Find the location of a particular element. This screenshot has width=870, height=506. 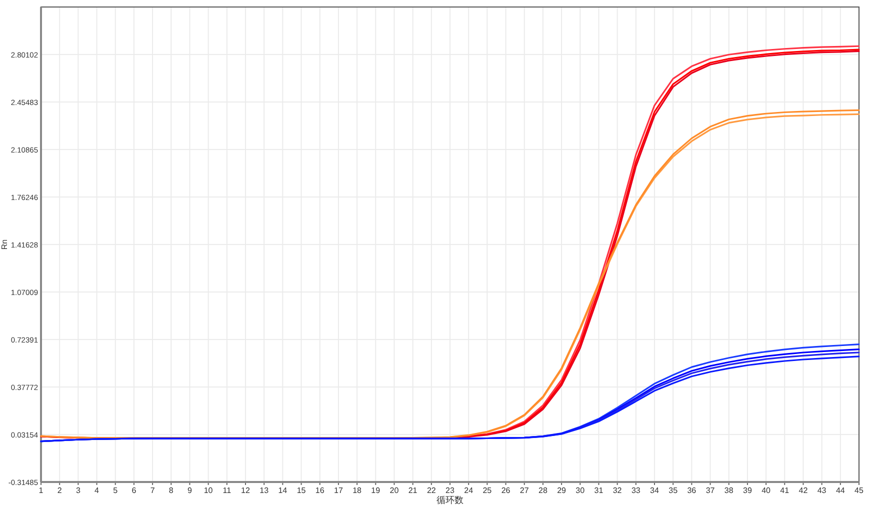

x-tick-label: 39 is located at coordinates (747, 490).